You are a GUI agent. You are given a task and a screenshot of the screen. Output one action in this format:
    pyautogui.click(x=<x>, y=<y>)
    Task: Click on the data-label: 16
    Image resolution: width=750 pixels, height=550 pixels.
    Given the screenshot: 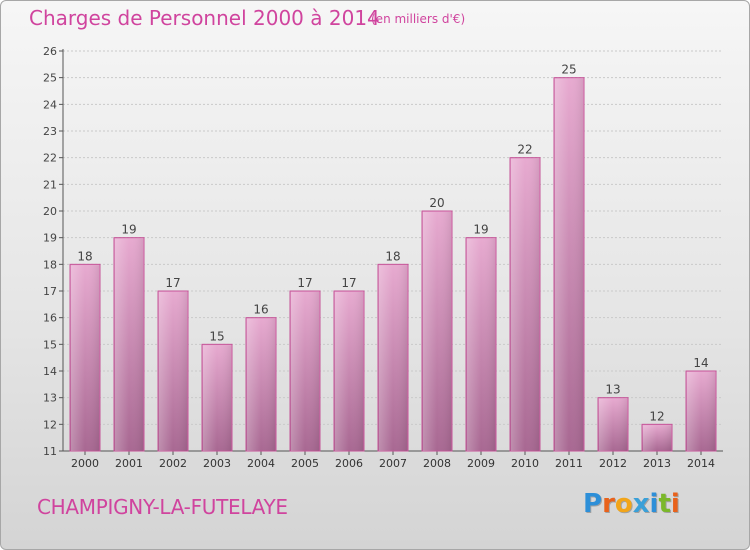 What is the action you would take?
    pyautogui.click(x=260, y=310)
    